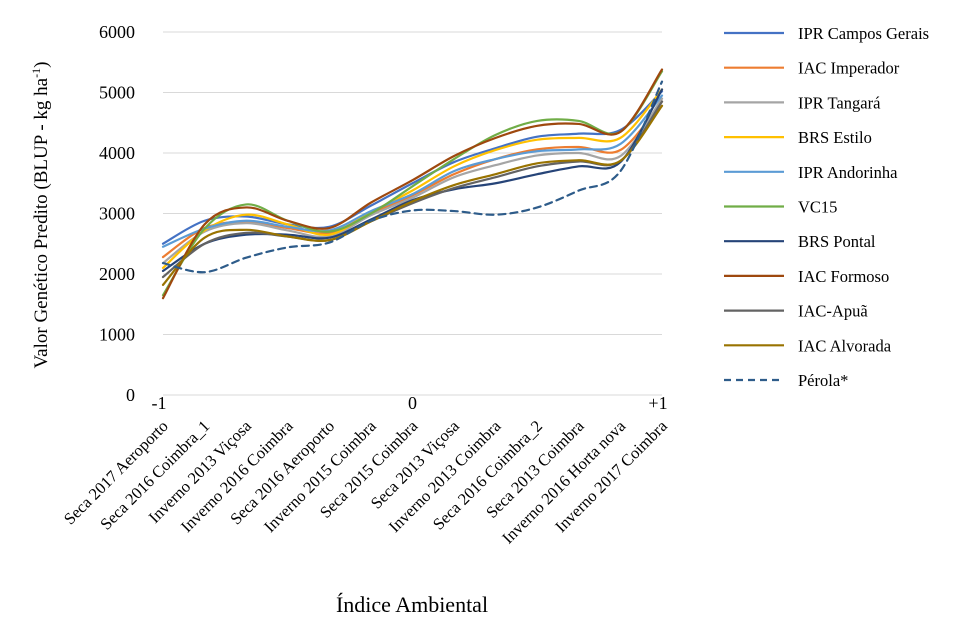 The image size is (974, 617). Describe the element at coordinates (849, 68) in the screenshot. I see `legend-label: IAC Imperador` at that location.